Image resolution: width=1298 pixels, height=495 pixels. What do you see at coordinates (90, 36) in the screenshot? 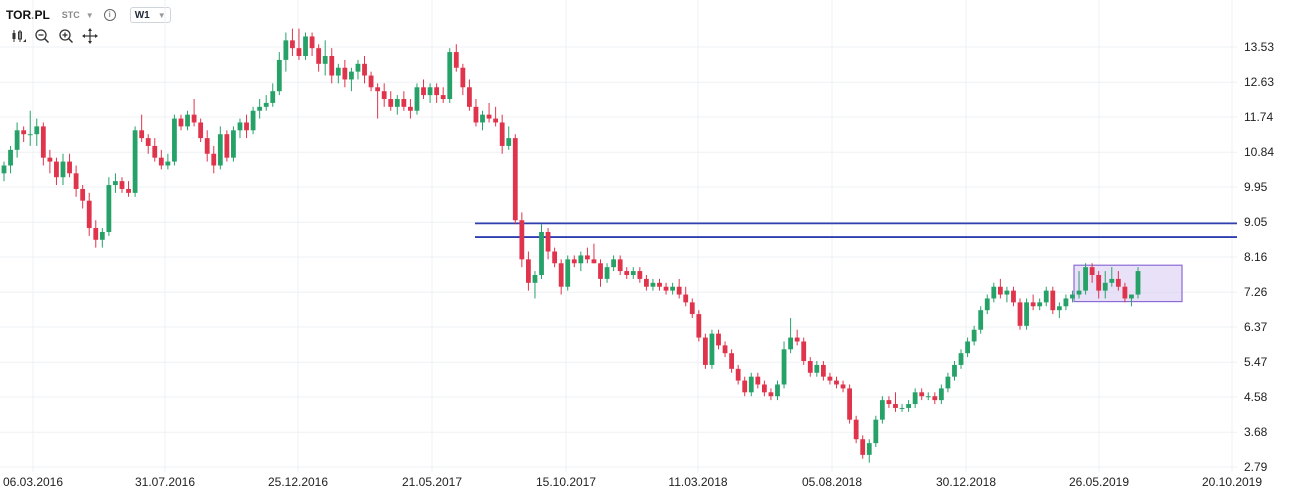
I see `move-icon` at bounding box center [90, 36].